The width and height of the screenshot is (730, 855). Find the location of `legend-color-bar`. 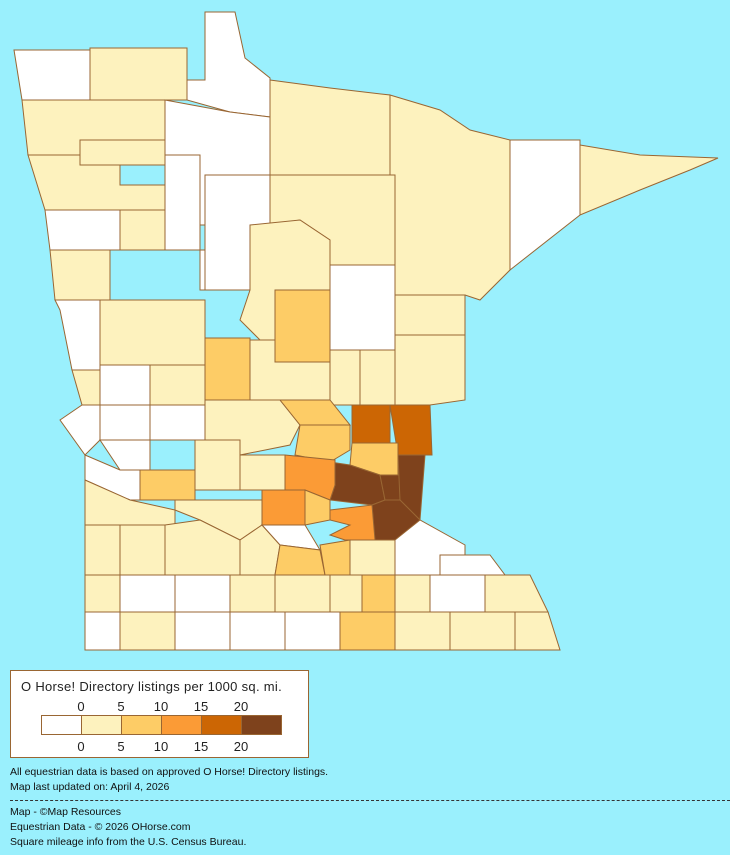

legend-color-bar is located at coordinates (161, 725).